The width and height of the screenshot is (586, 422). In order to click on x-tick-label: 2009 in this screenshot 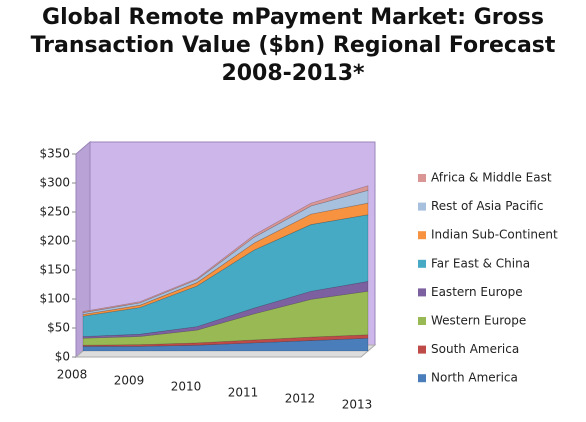, I will do `click(129, 381)`.